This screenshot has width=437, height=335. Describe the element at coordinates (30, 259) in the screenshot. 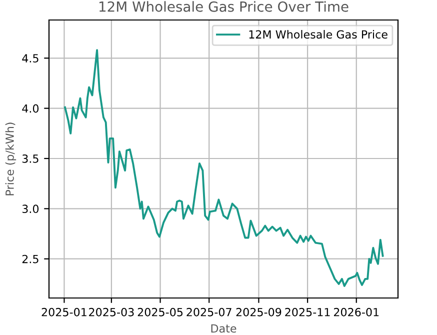

I see `y-tick-label: 2.5` at that location.